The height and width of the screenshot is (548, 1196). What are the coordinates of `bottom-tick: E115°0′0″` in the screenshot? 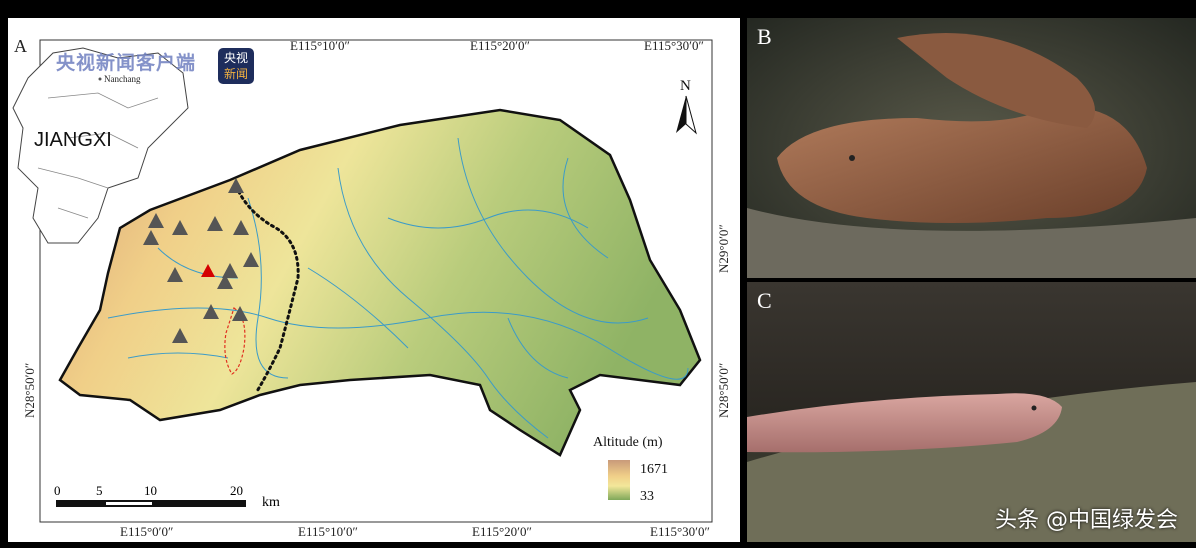 It's located at (146, 531).